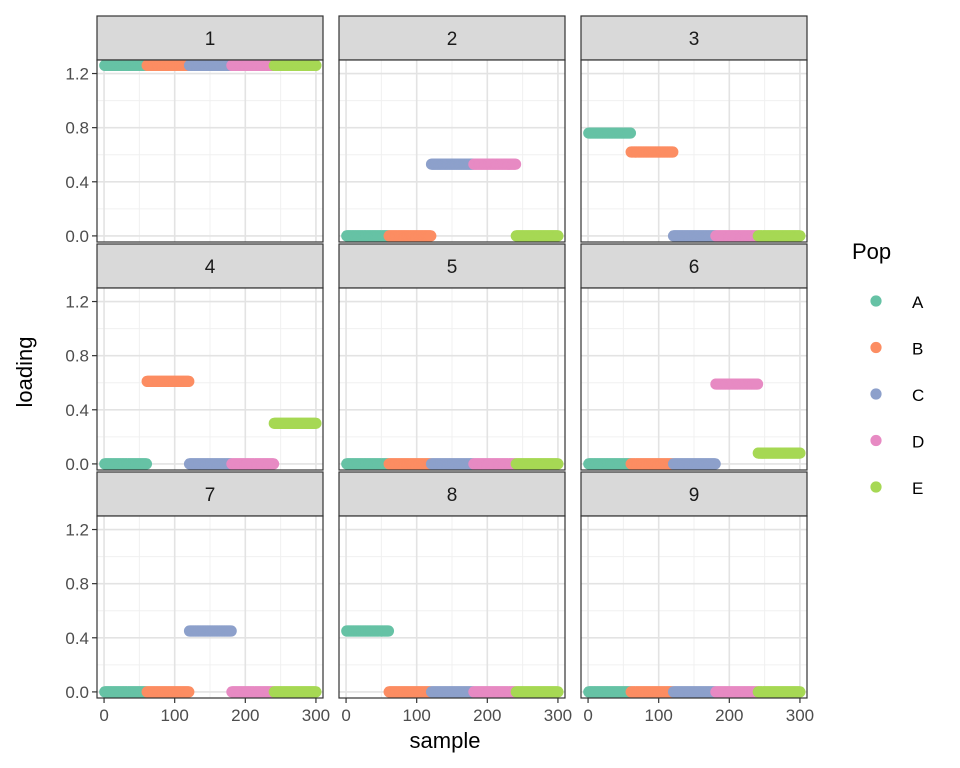 This screenshot has width=960, height=768. I want to click on facet-panel-9: 9 0 100 200 300, so click(697, 598).